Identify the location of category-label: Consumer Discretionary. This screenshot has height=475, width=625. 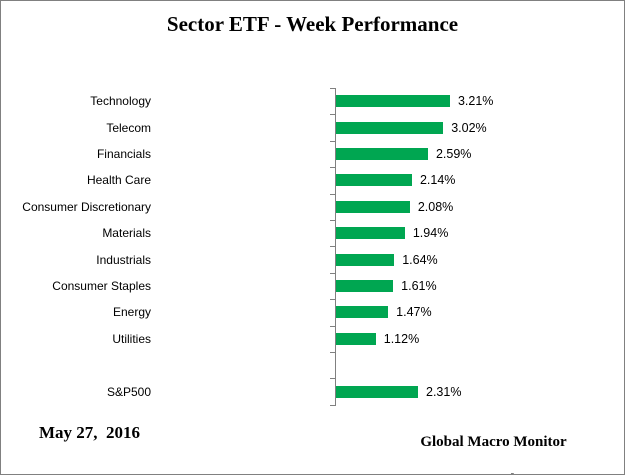
(86, 206).